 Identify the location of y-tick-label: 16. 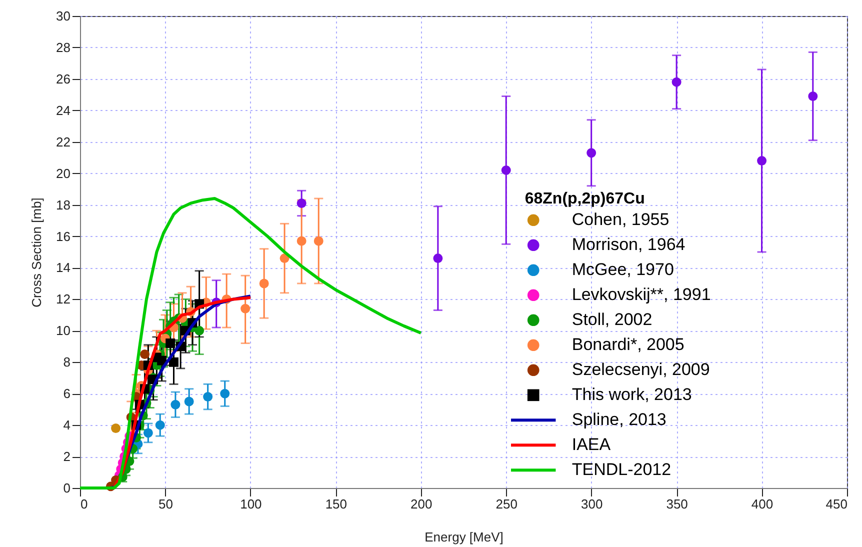
(63, 236).